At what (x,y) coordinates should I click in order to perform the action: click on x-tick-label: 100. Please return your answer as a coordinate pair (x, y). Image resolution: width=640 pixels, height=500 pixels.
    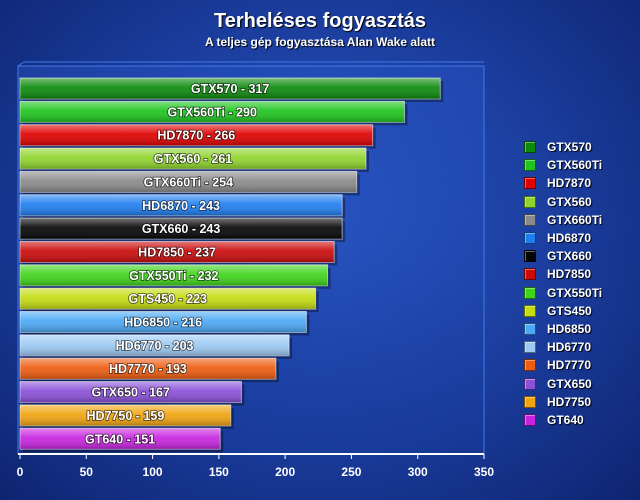
    Looking at the image, I should click on (153, 472).